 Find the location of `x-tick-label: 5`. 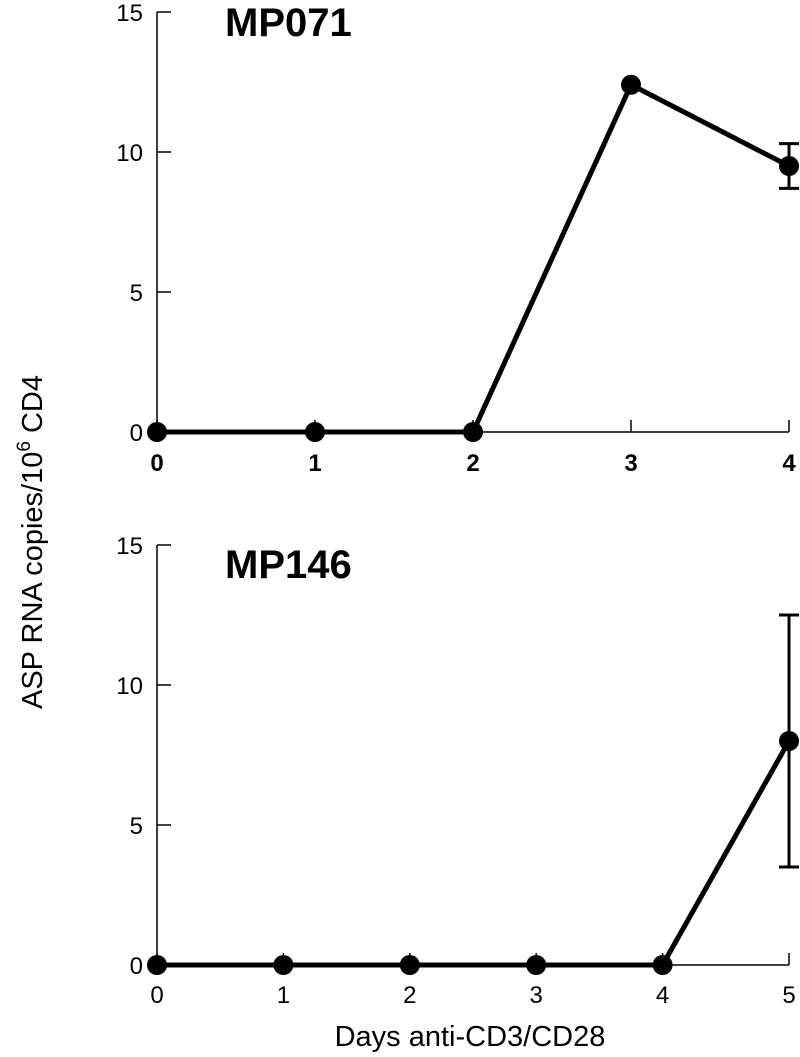

x-tick-label: 5 is located at coordinates (788, 995).